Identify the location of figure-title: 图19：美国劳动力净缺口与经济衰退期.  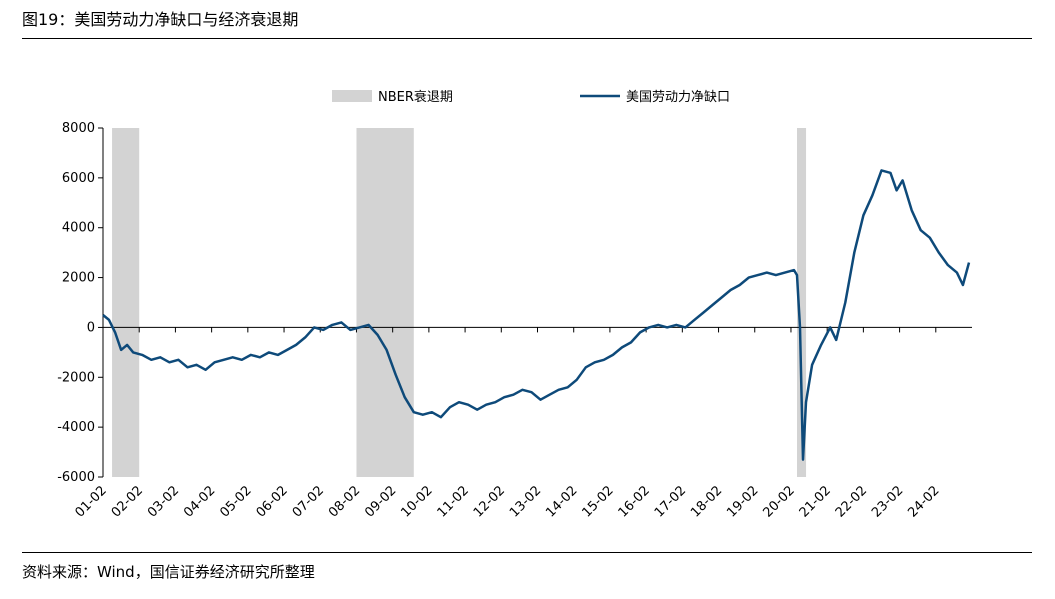
(160, 19).